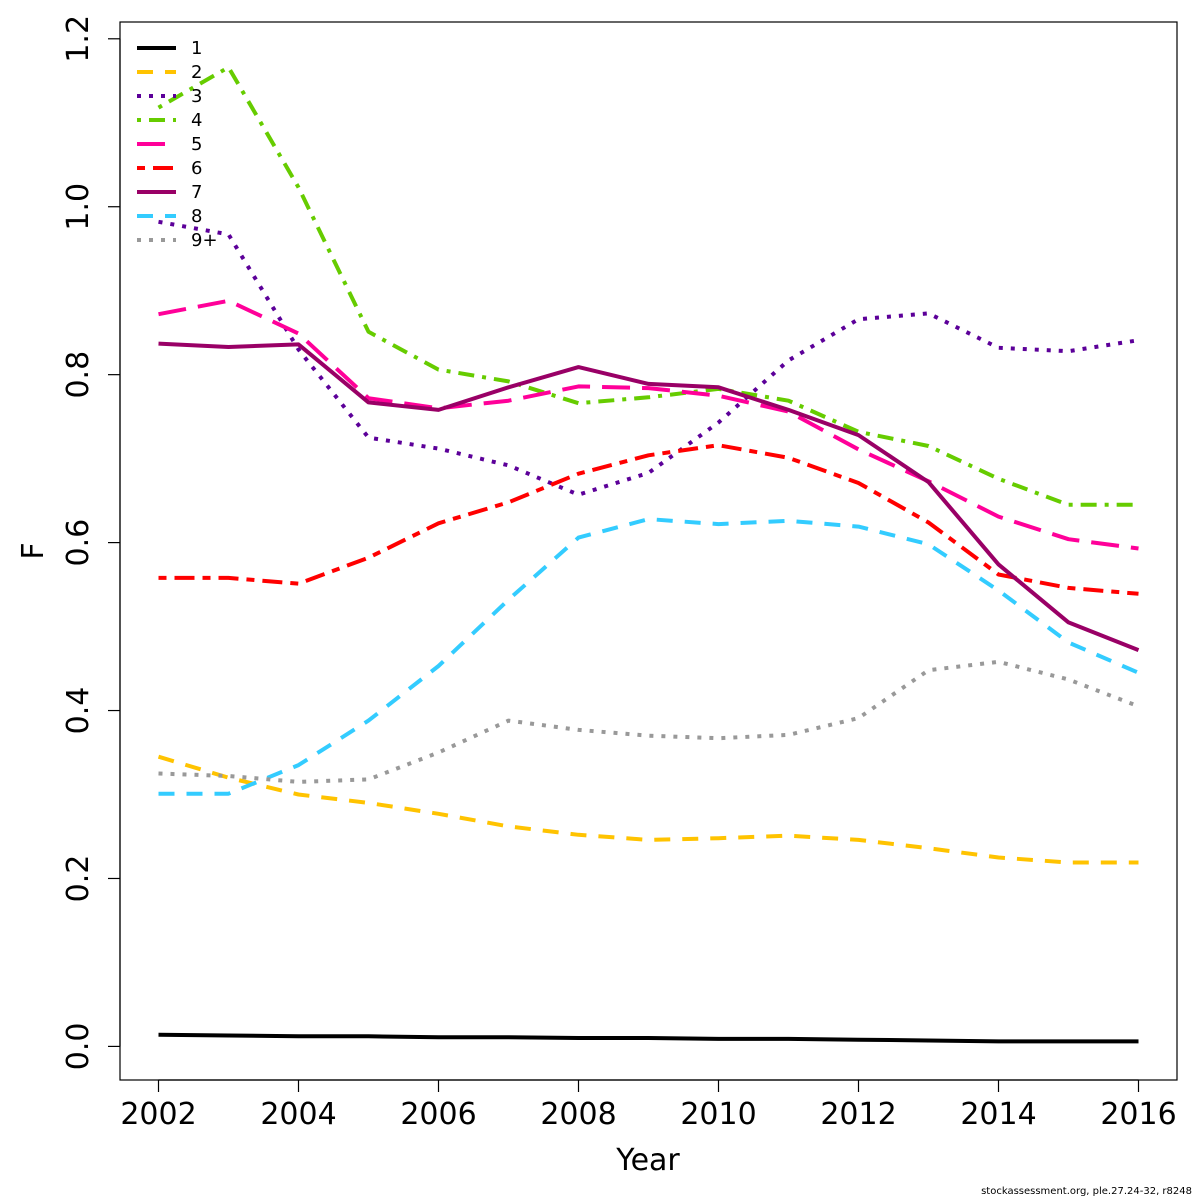 The image size is (1200, 1200). What do you see at coordinates (196, 120) in the screenshot?
I see `legend-label: 4` at bounding box center [196, 120].